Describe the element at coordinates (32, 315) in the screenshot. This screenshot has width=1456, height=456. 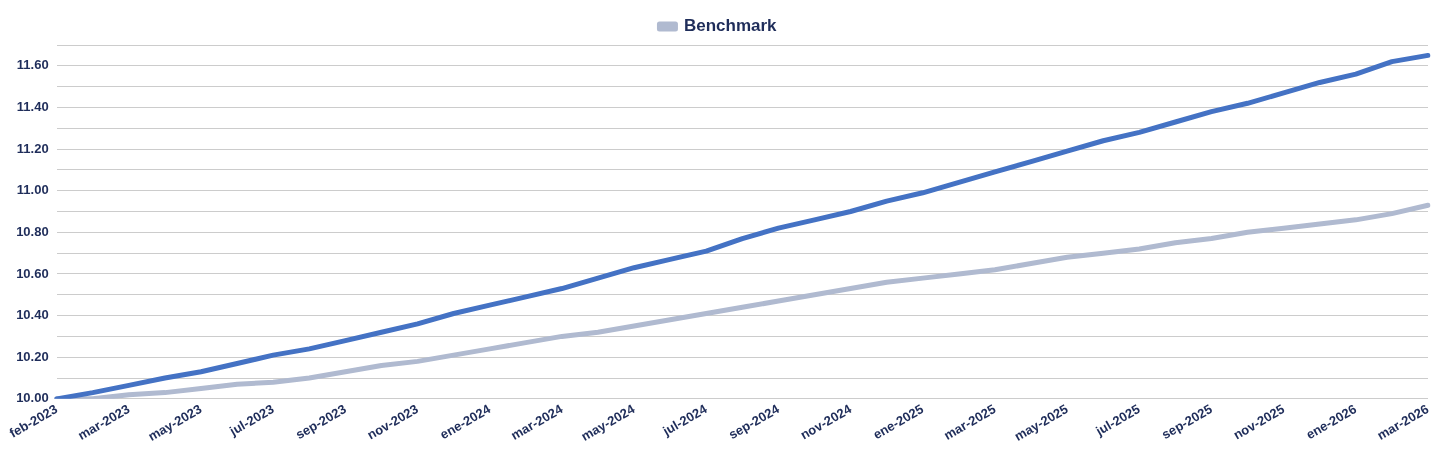
I see `y-tick-label: 10.40` at that location.